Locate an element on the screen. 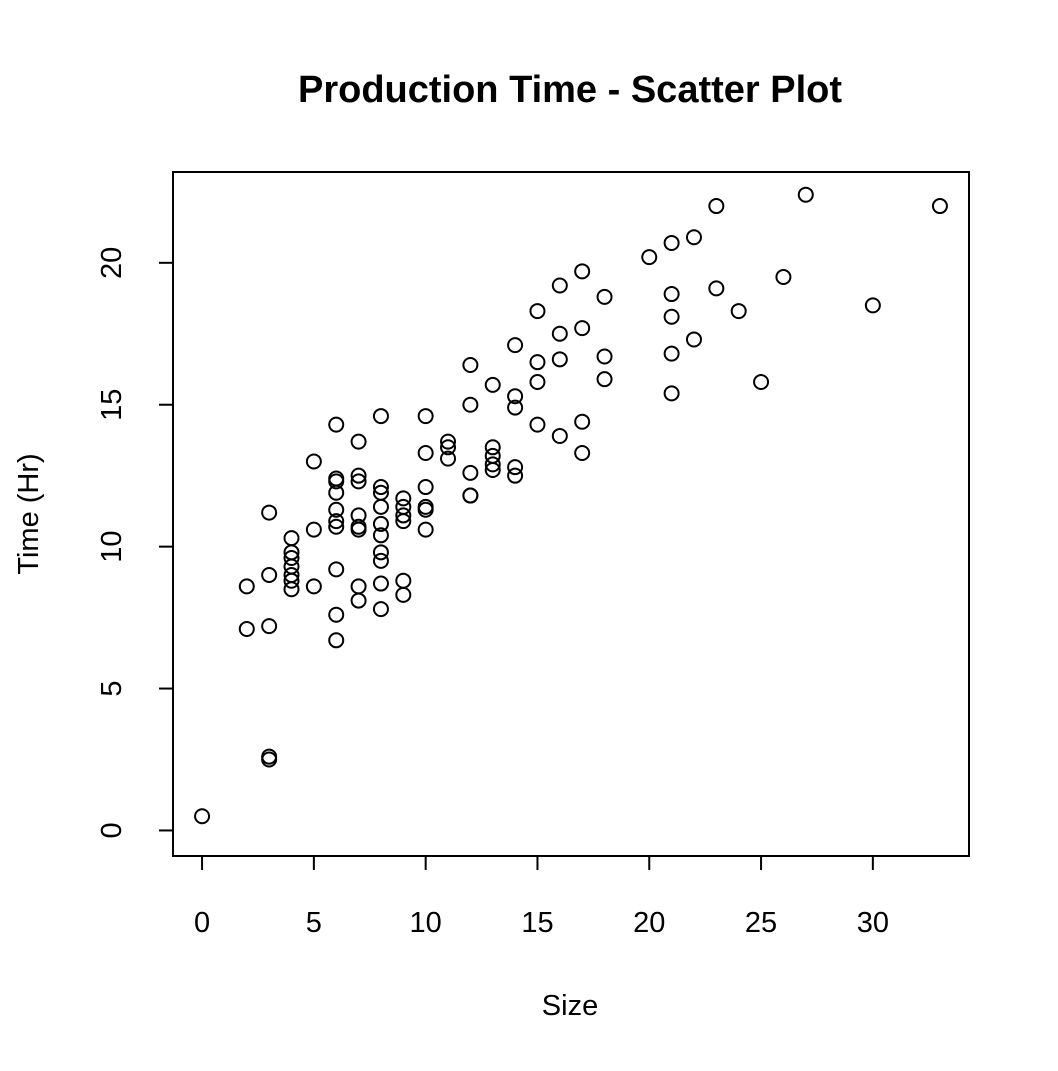 Image resolution: width=1058 pixels, height=1071 pixels. chart-title: Production Time - Scatter Plot is located at coordinates (570, 90).